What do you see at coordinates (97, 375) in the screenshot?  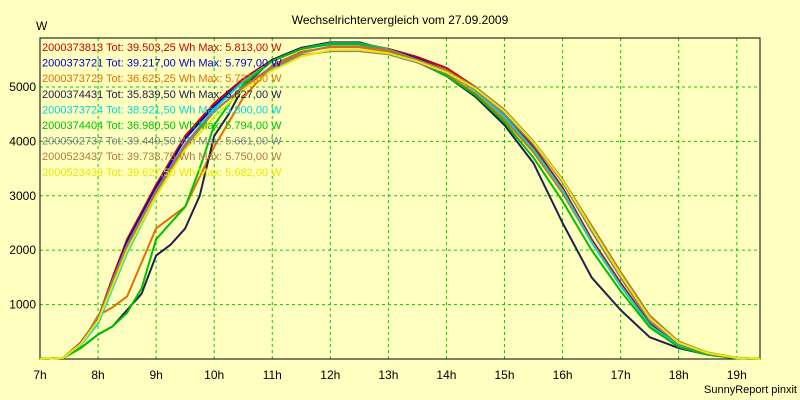 I see `x-tick-label: 8h` at bounding box center [97, 375].